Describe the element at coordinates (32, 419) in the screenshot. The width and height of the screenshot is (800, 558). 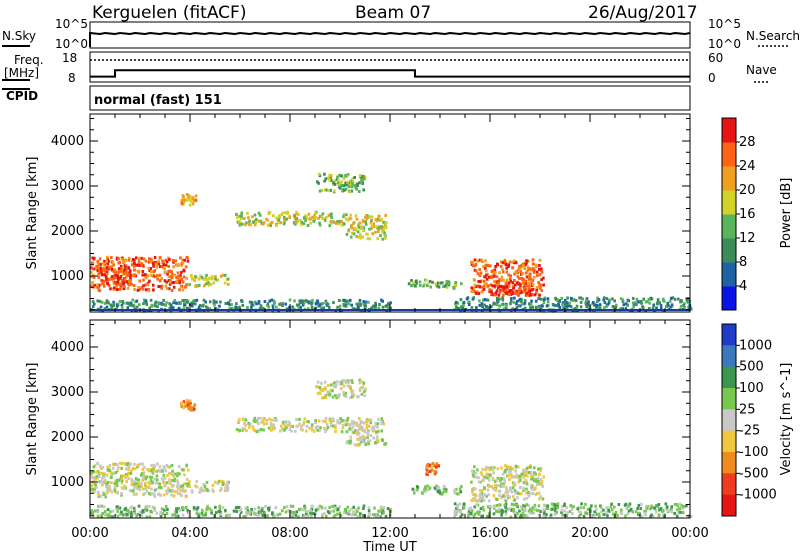
I see `velocity-y-axis-label: Slant Range [km]` at that location.